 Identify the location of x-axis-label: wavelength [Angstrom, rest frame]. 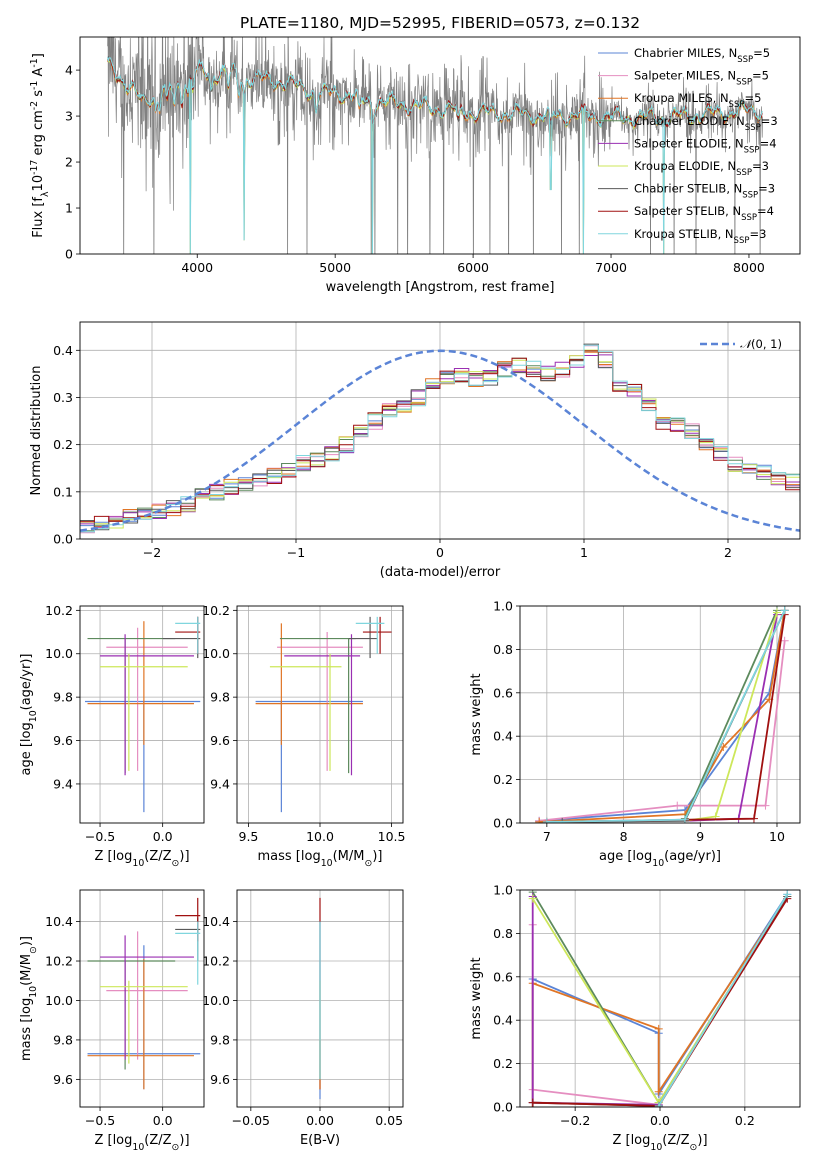
(440, 287).